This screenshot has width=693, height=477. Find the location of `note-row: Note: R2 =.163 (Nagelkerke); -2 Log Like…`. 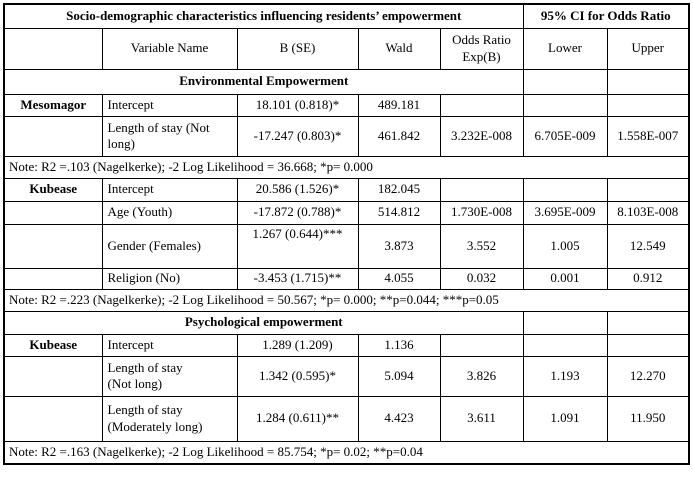

note-row: Note: R2 =.163 (Nagelkerke); -2 Log Like… is located at coordinates (346, 452).